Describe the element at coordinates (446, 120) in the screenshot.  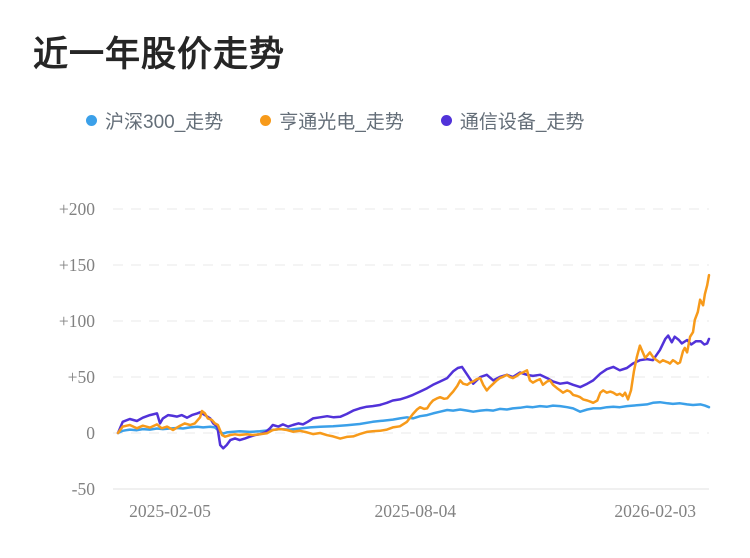
I see `legend-dot-purple-icon` at that location.